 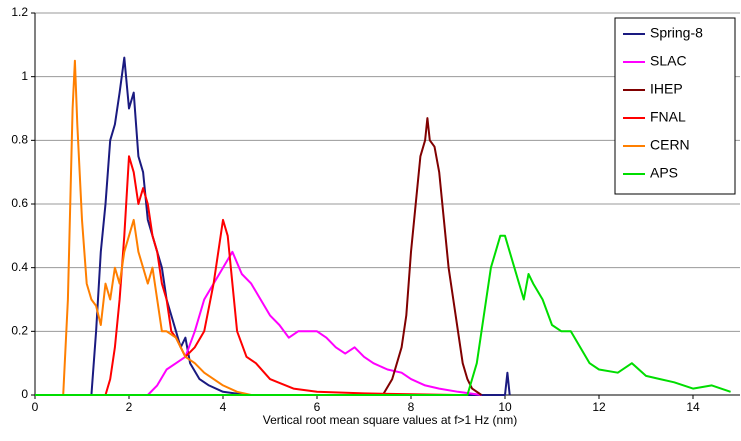 What do you see at coordinates (24, 76) in the screenshot?
I see `y-tick-label: 1` at bounding box center [24, 76].